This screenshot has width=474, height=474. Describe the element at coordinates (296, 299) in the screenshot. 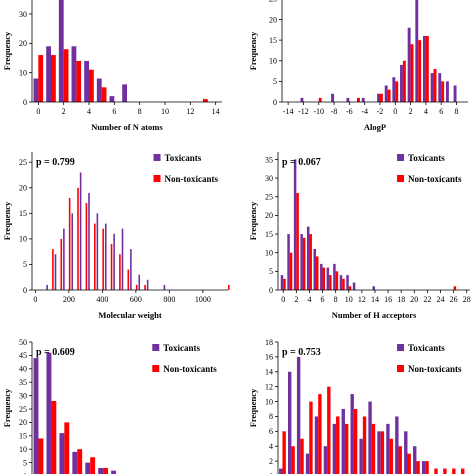

I see `x-tick-label: 2` at that location.